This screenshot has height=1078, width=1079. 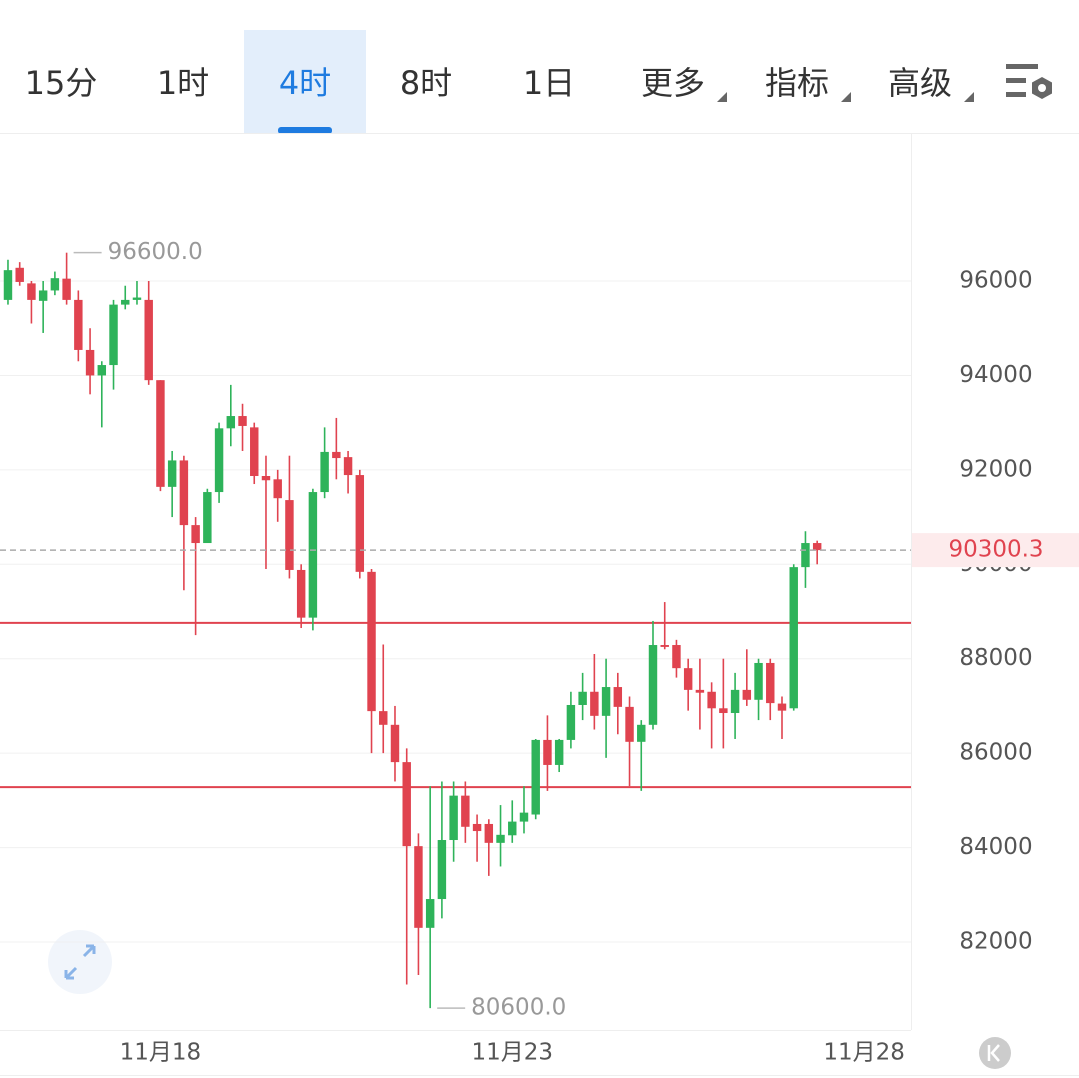 What do you see at coordinates (797, 83) in the screenshot?
I see `tab: 指标` at bounding box center [797, 83].